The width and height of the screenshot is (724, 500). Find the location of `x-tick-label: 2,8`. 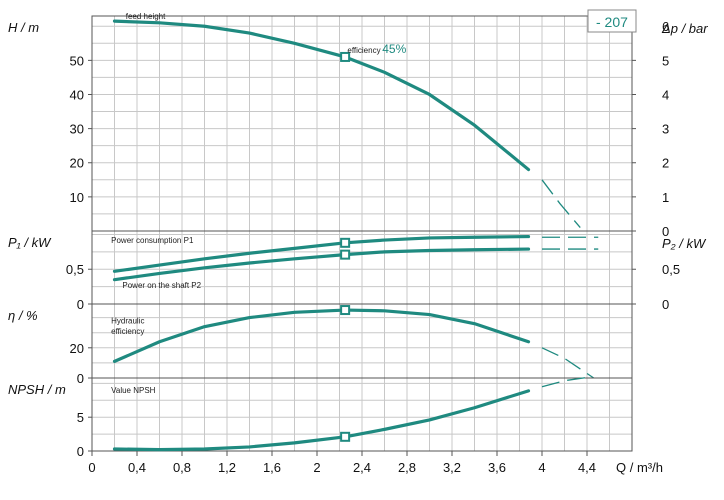

x-tick-label: 2,8 is located at coordinates (407, 467).